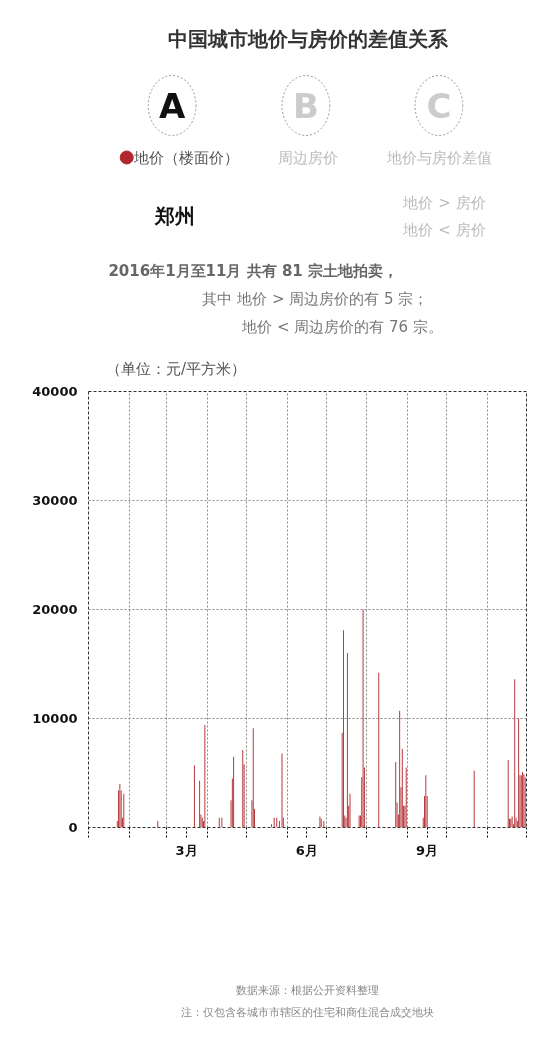 This screenshot has height=1057, width=550. What do you see at coordinates (55, 718) in the screenshot?
I see `y-tick-label: 10000` at bounding box center [55, 718].